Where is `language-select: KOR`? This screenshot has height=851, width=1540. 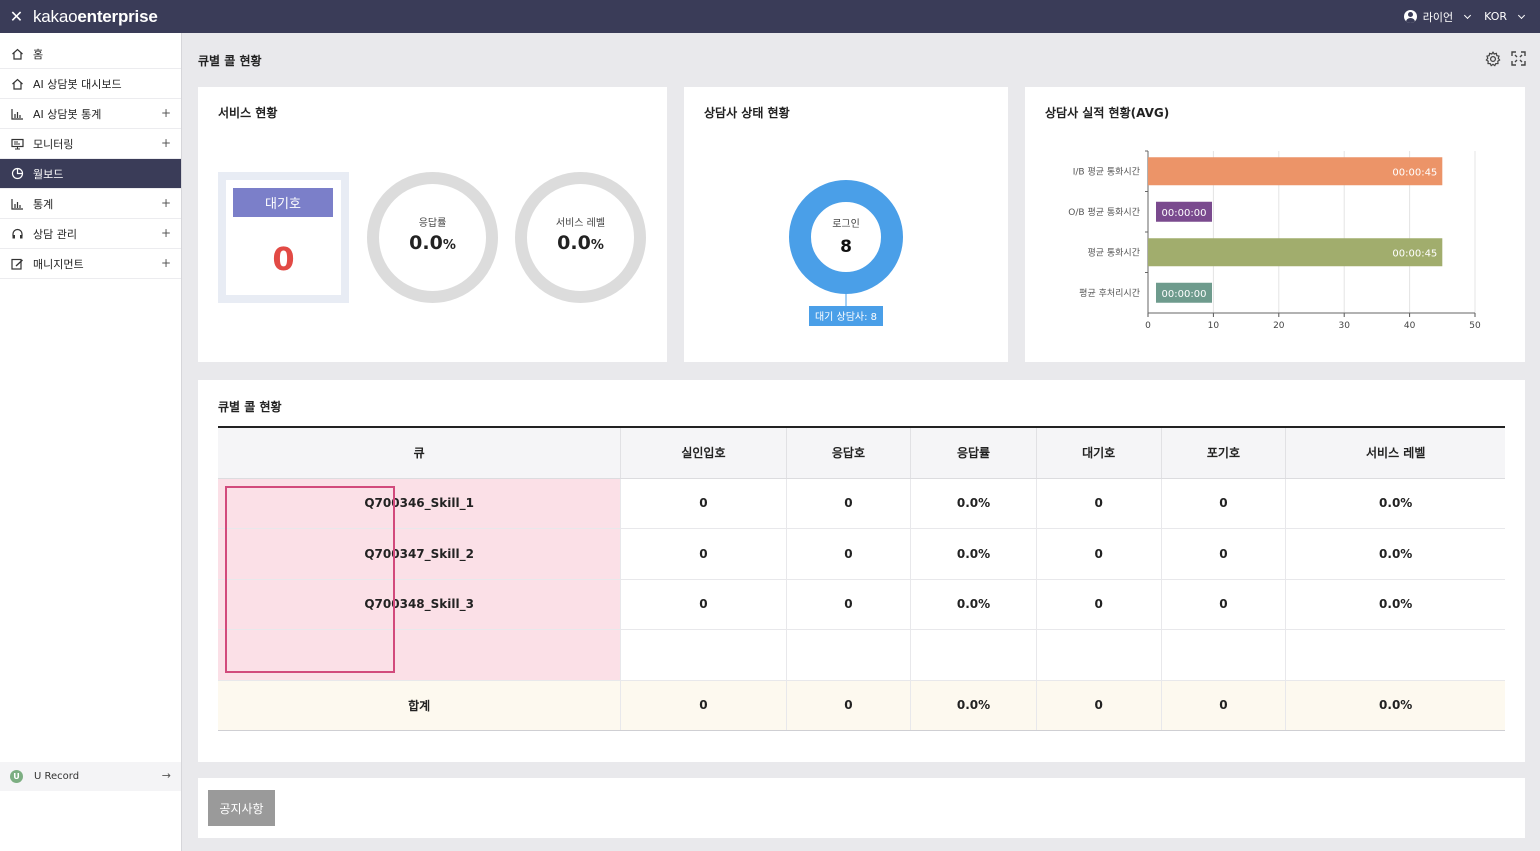
language-select: KOR is located at coordinates (1505, 16).